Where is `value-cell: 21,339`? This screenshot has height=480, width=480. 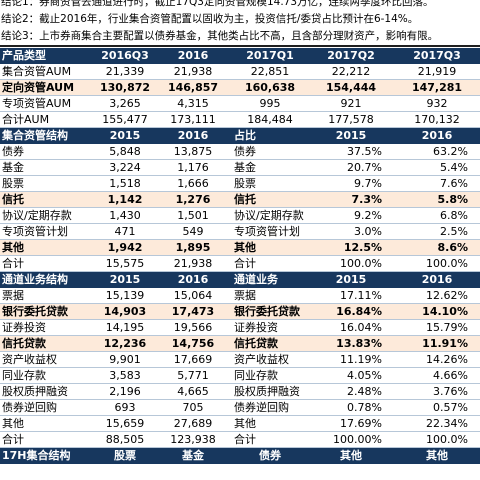
value-cell: 21,339 is located at coordinates (125, 71).